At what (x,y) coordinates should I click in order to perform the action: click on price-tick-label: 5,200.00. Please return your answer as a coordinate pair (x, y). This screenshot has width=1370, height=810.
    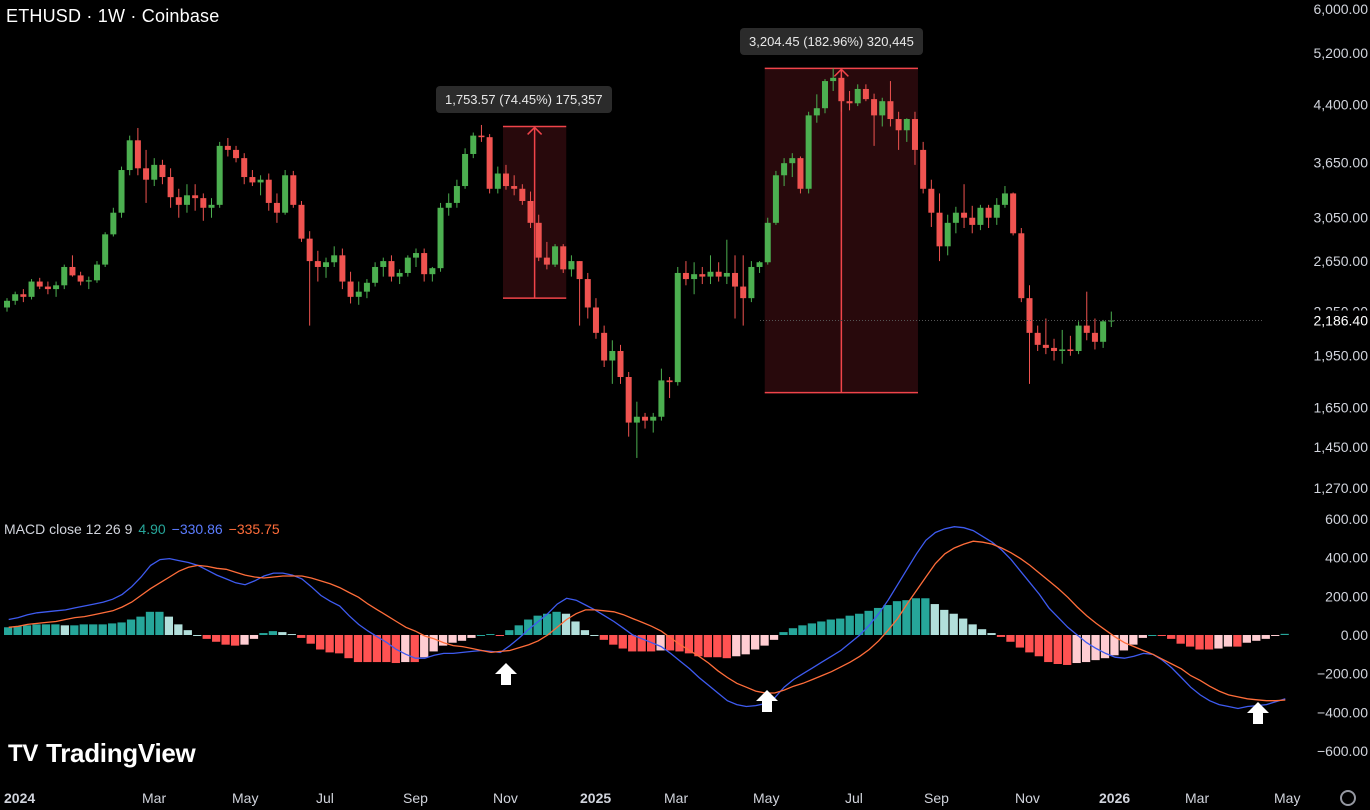
    Looking at the image, I should click on (1341, 53).